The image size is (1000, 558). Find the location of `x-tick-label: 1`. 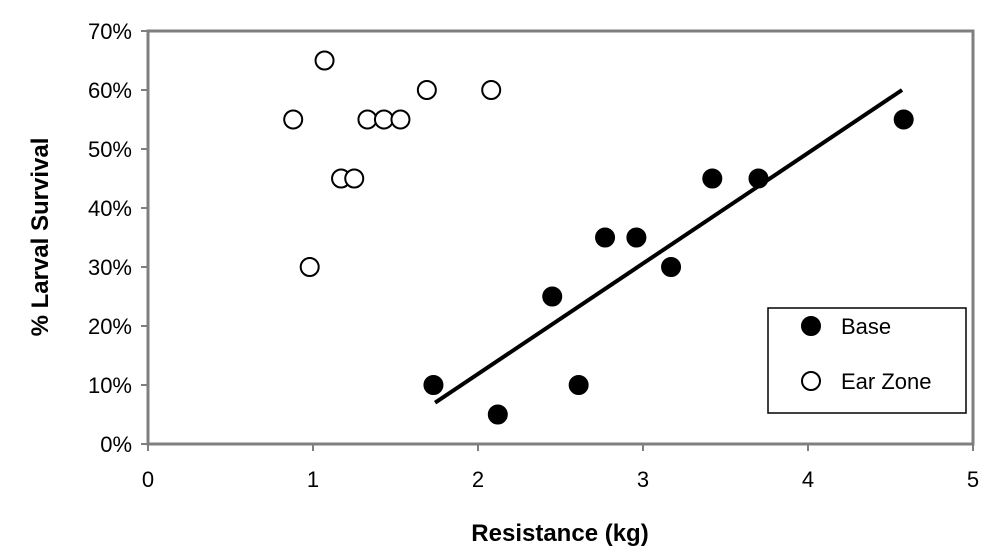

x-tick-label: 1 is located at coordinates (313, 479).